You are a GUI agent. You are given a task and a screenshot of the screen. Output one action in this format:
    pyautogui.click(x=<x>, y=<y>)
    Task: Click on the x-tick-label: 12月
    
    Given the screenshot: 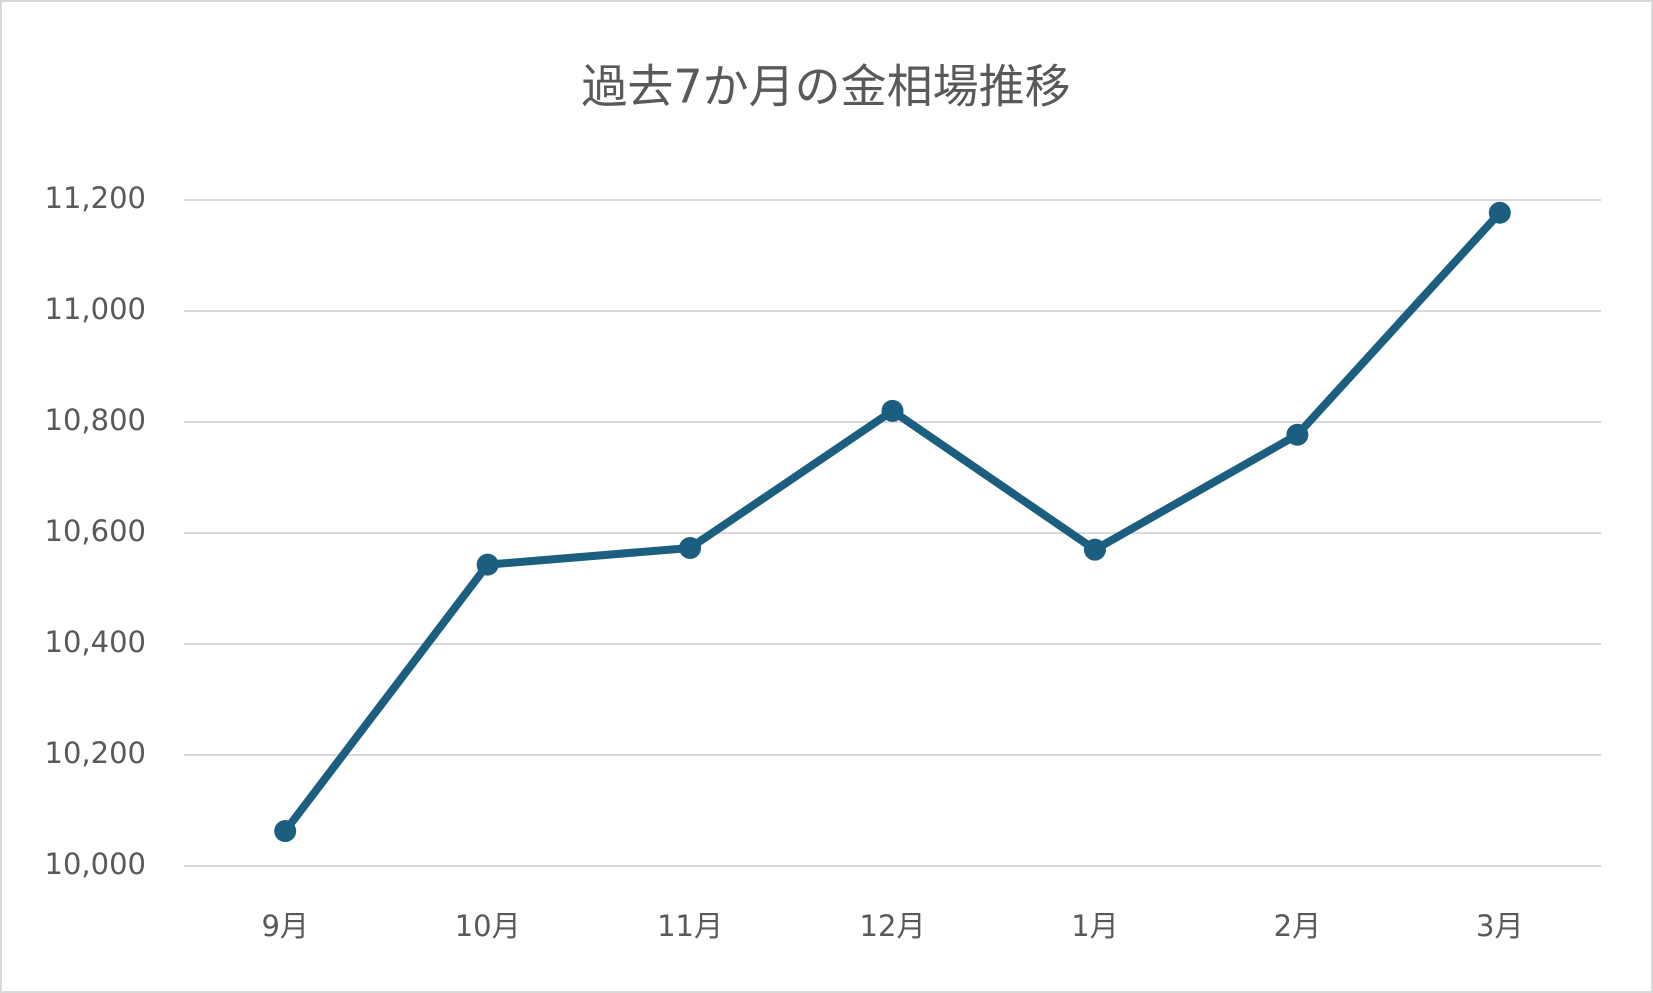 What is the action you would take?
    pyautogui.click(x=893, y=926)
    